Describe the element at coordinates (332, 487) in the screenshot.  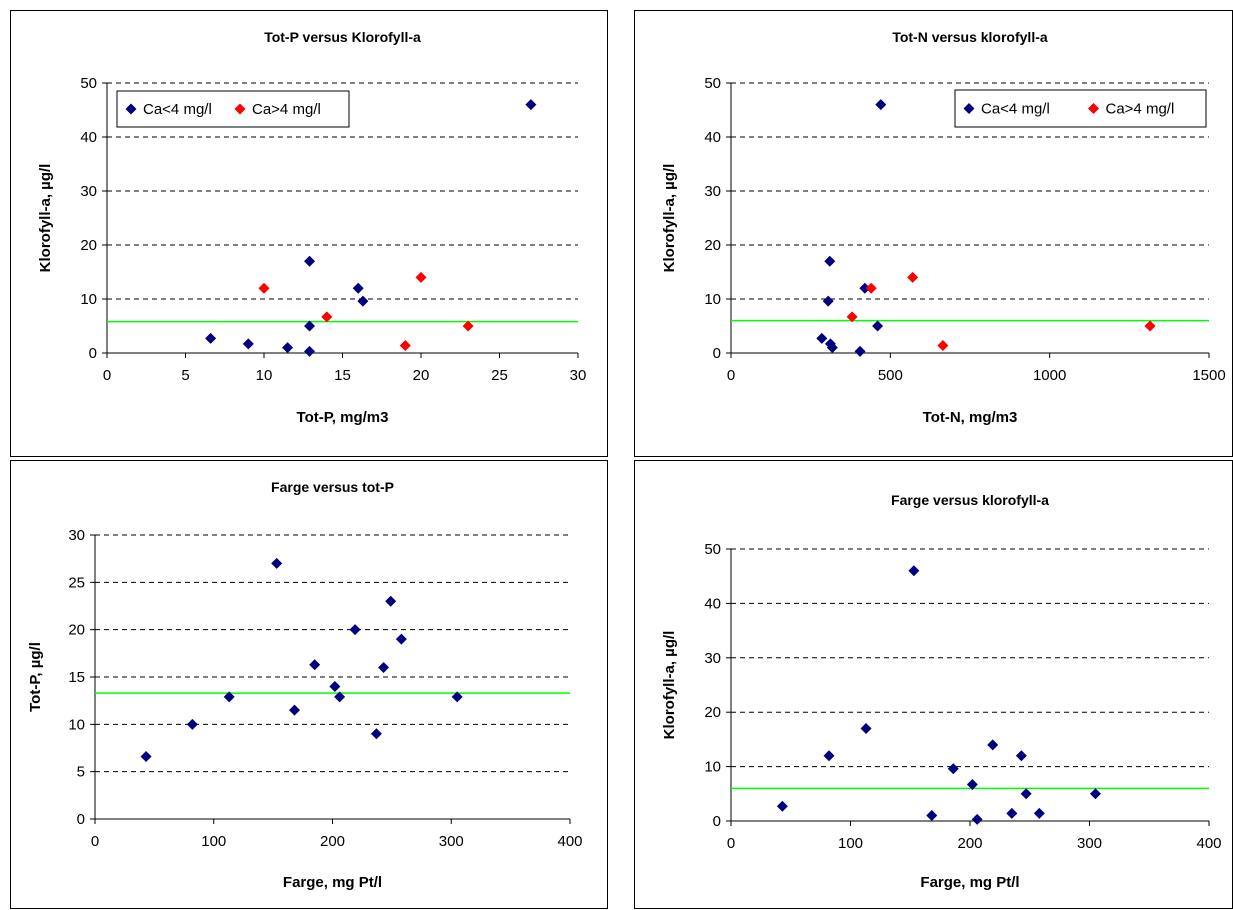
I see `chart-title: Farge versus tot-P` at that location.